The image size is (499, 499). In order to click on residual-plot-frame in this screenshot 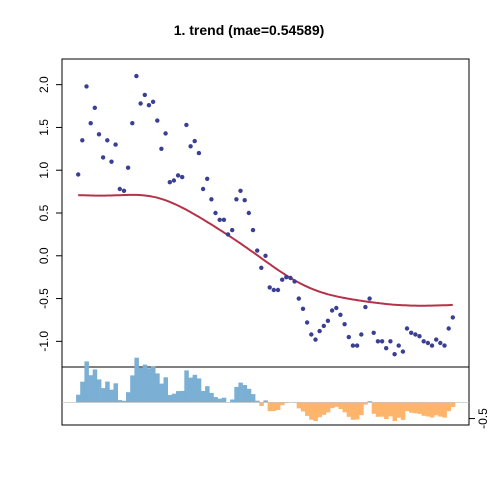, I will do `click(265, 396)`.